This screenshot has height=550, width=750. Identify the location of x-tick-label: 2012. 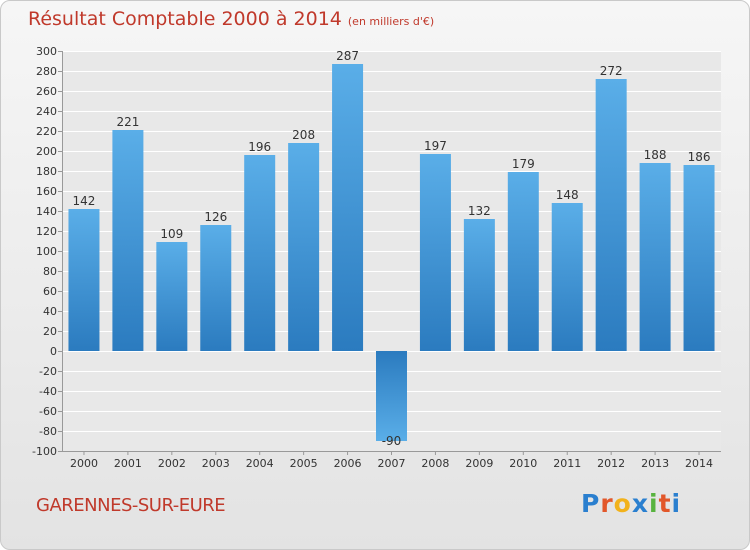
(611, 463).